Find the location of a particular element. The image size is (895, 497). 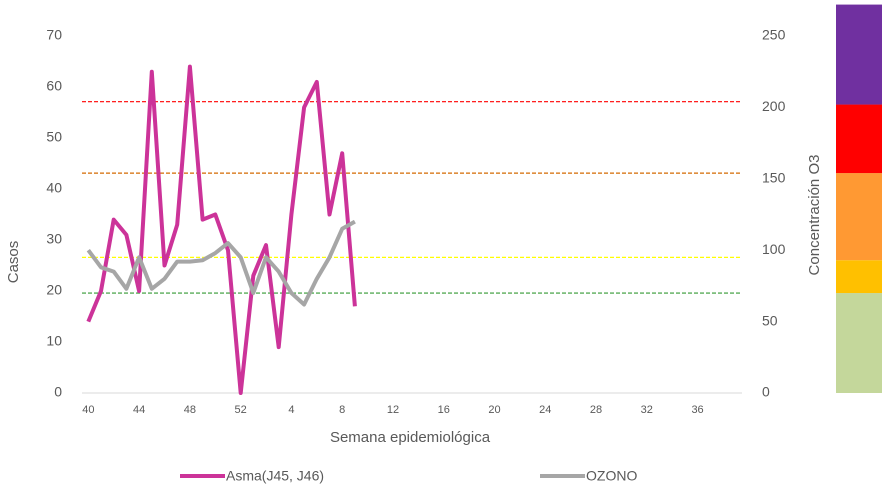

x-tick-label: 36 is located at coordinates (697, 410).